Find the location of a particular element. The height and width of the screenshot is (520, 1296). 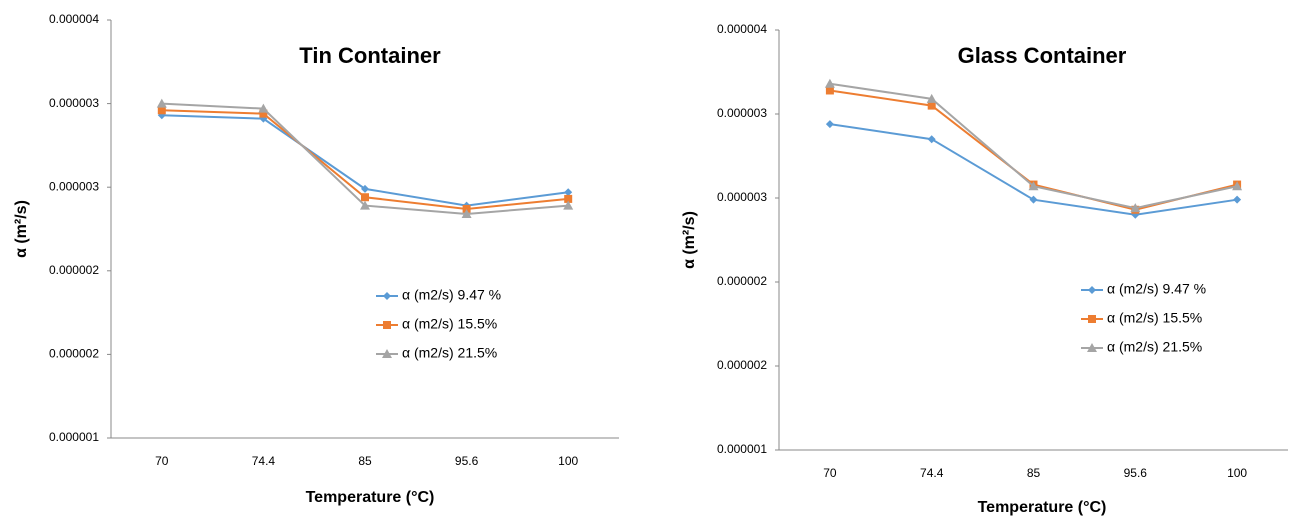

series-line is located at coordinates (1033, 150).